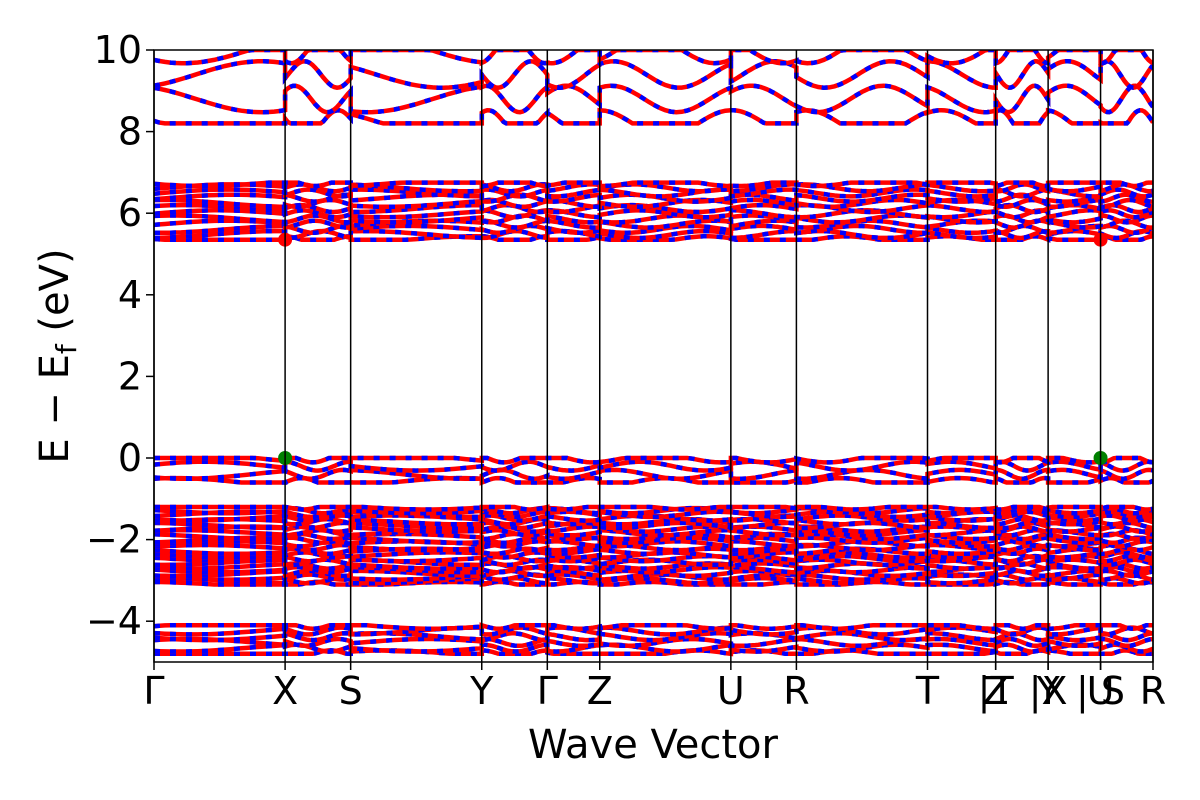 Image resolution: width=1200 pixels, height=800 pixels. Describe the element at coordinates (118, 50) in the screenshot. I see `y-tick-label: 10` at that location.